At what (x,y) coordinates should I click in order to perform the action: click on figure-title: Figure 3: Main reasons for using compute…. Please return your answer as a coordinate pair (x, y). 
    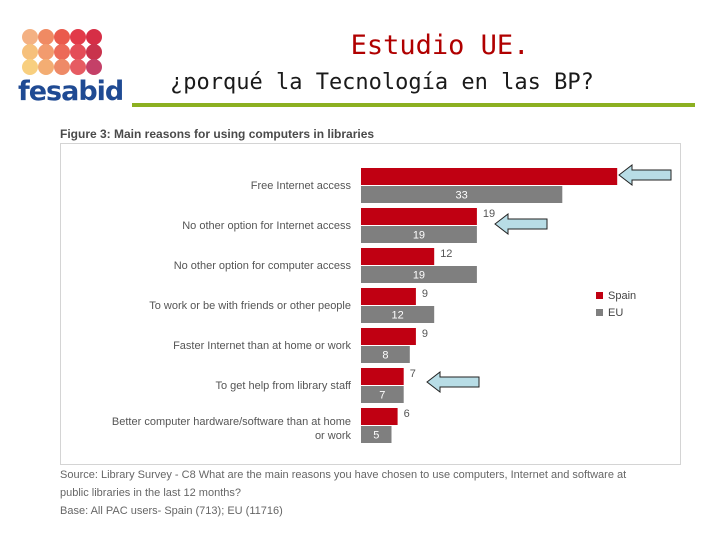
    Looking at the image, I should click on (217, 134).